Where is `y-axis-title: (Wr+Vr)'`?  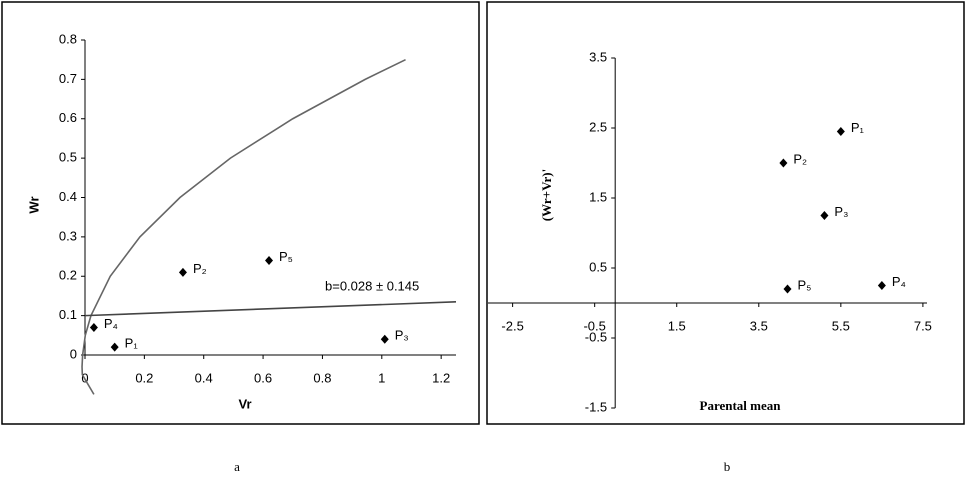
y-axis-title: (Wr+Vr)' is located at coordinates (546, 195).